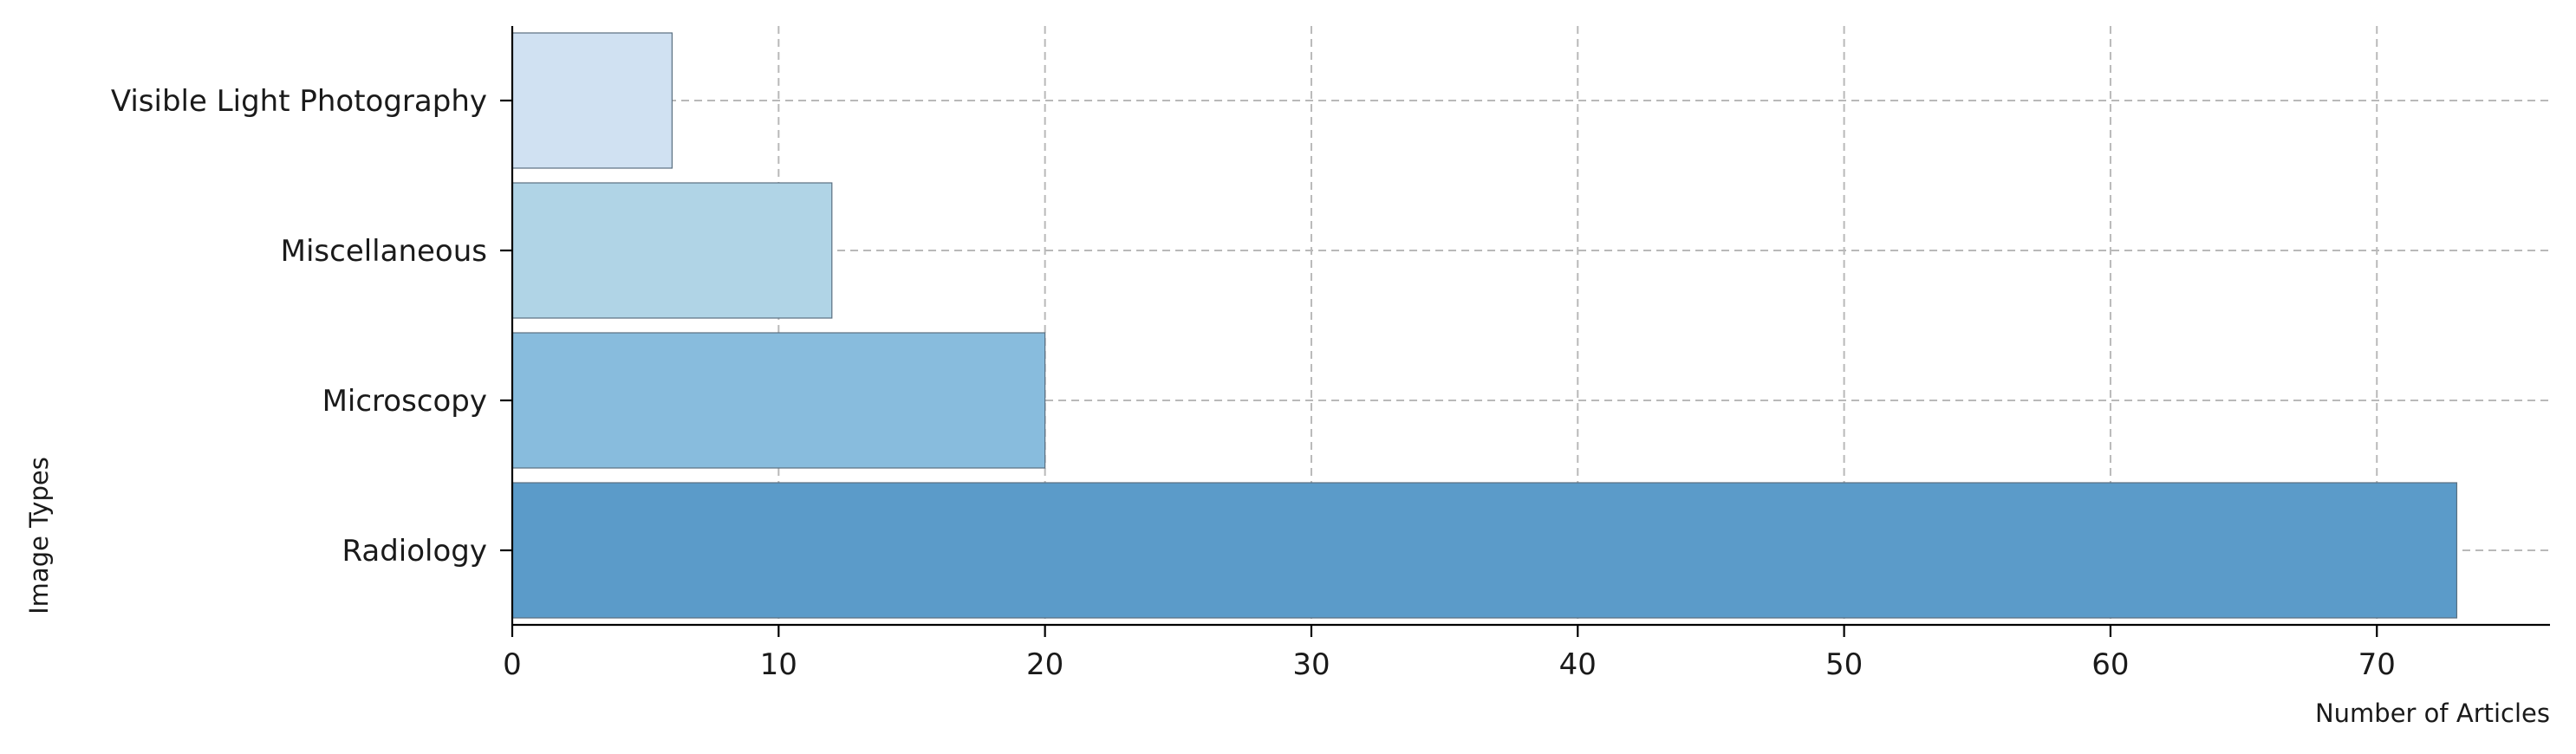 The width and height of the screenshot is (2576, 754). What do you see at coordinates (2377, 664) in the screenshot?
I see `x-tick-label: 70` at bounding box center [2377, 664].